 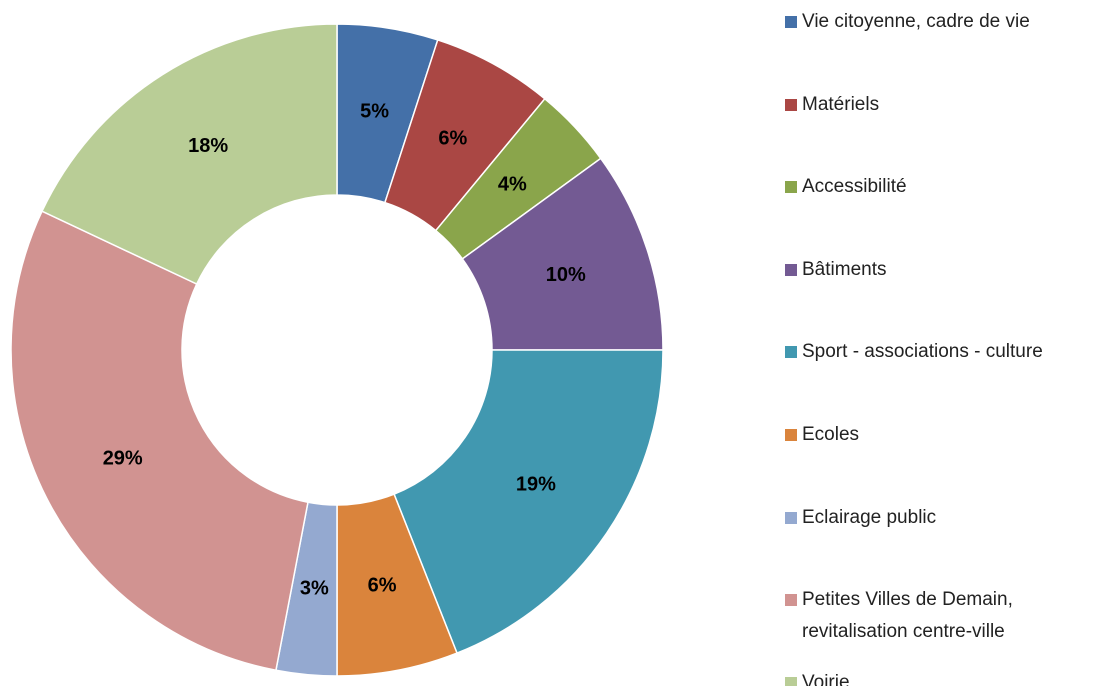 I want to click on legend-label: Sport - associations - culture, so click(x=922, y=352).